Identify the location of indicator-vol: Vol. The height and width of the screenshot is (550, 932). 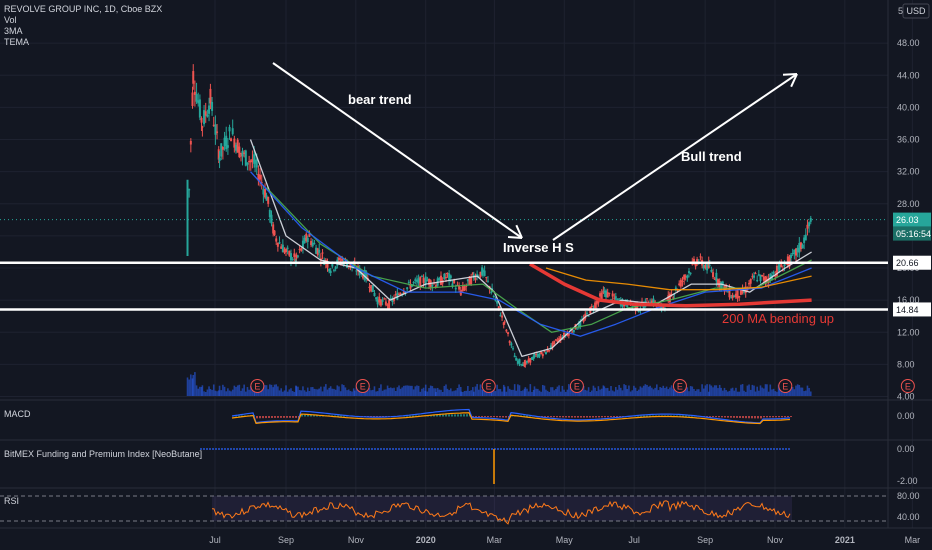
(10, 20).